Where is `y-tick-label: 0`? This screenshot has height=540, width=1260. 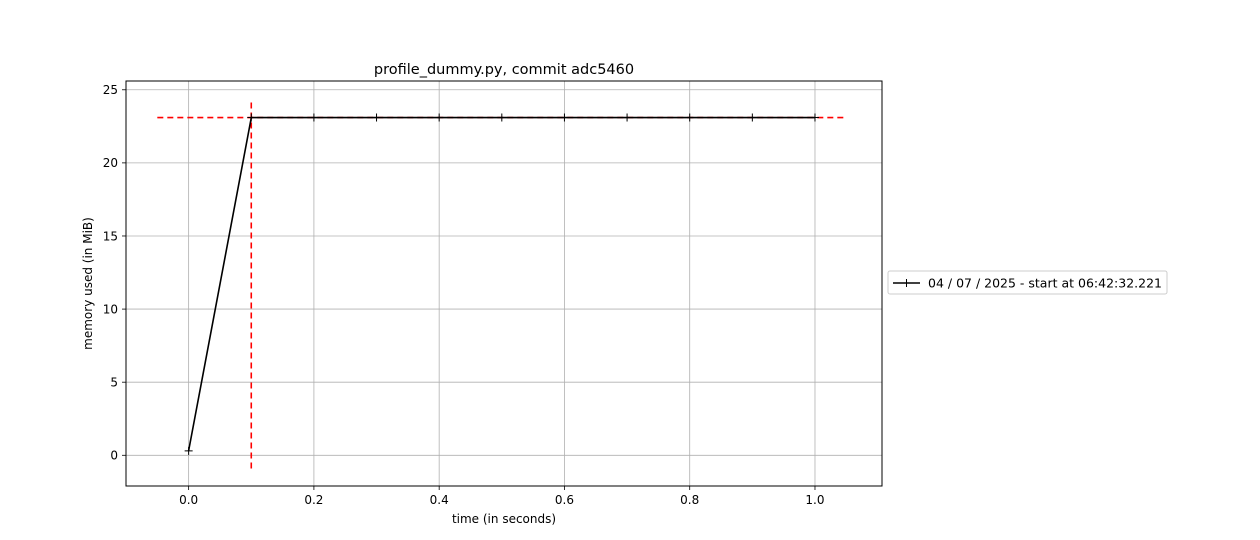 y-tick-label: 0 is located at coordinates (114, 456).